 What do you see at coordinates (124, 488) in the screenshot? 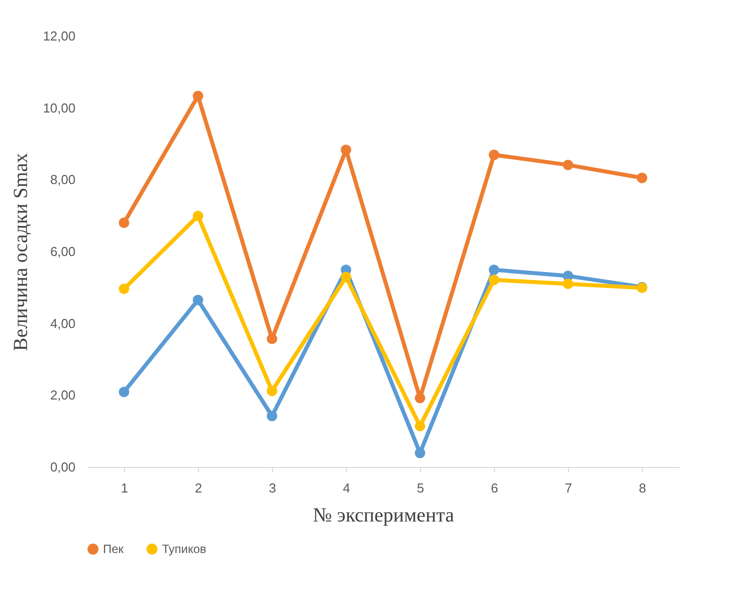
I see `x-tick-label: 1` at bounding box center [124, 488].